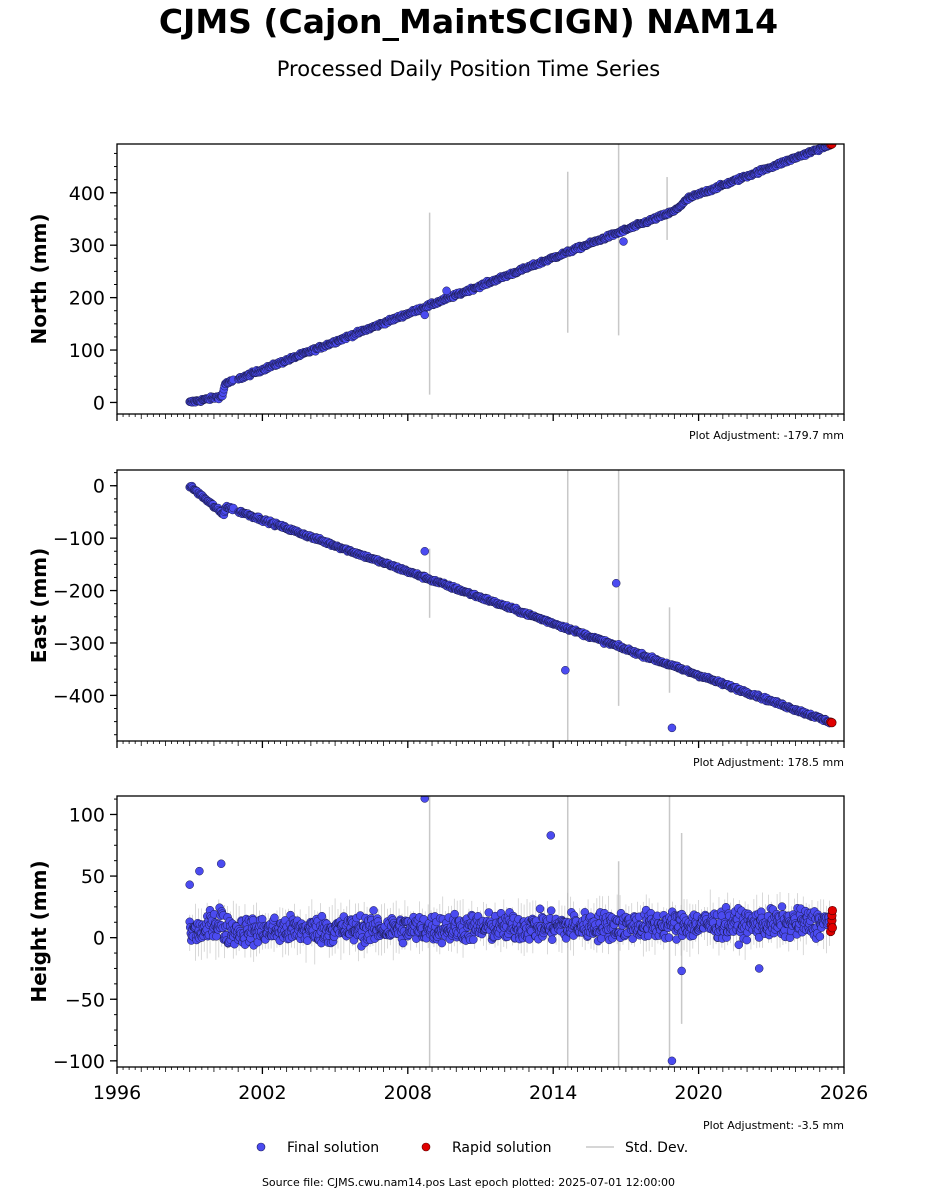 This screenshot has width=937, height=1200. I want to click on plot-adjustment-label: Plot Adjustment: 178.5 mm, so click(768, 762).